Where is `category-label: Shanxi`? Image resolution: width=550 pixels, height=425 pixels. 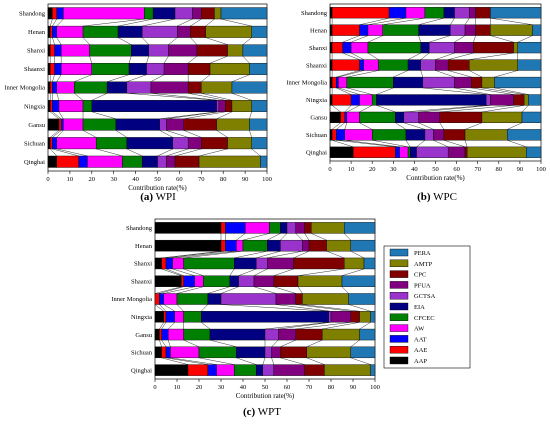 category-label: Shanxi is located at coordinates (36, 51).